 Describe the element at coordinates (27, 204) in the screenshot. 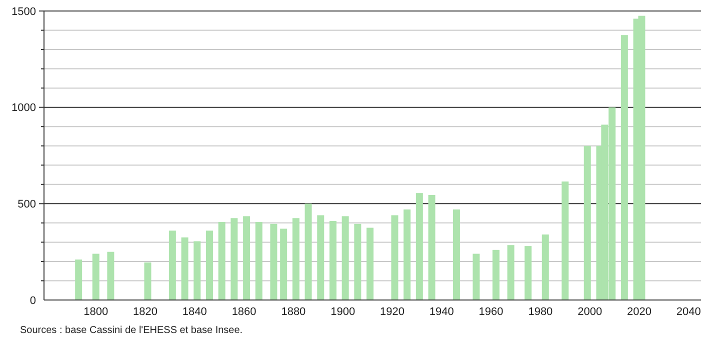

I see `y-tick-label: 500` at that location.